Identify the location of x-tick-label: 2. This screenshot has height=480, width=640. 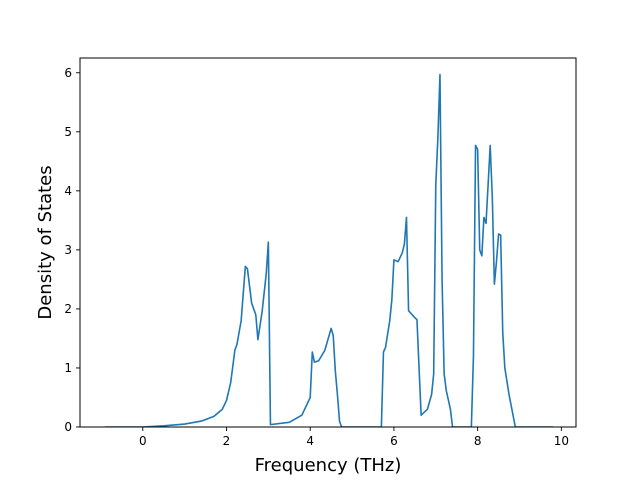
(227, 441).